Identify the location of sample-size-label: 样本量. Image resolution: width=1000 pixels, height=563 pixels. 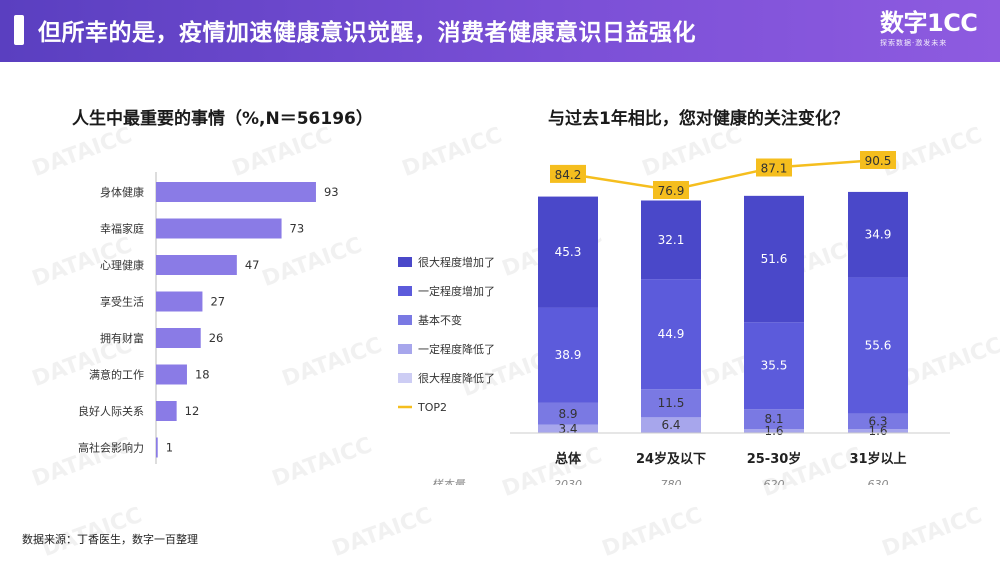
(449, 481).